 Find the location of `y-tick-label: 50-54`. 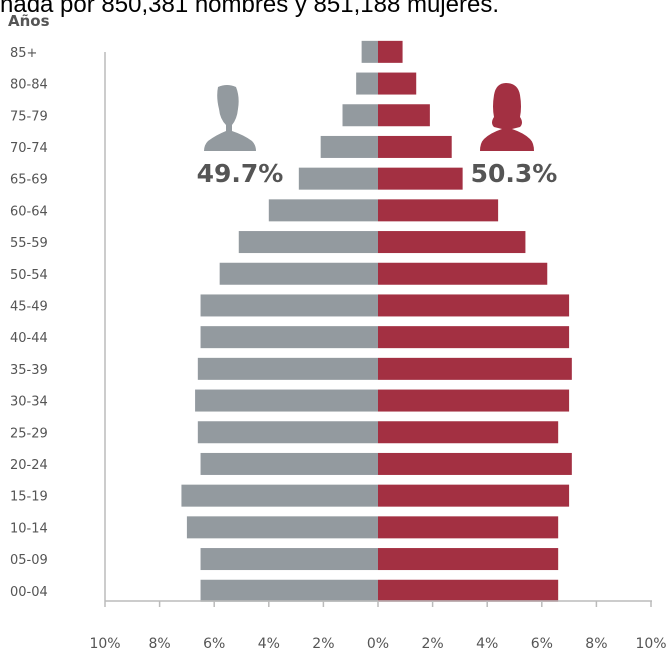

y-tick-label: 50-54 is located at coordinates (29, 275).